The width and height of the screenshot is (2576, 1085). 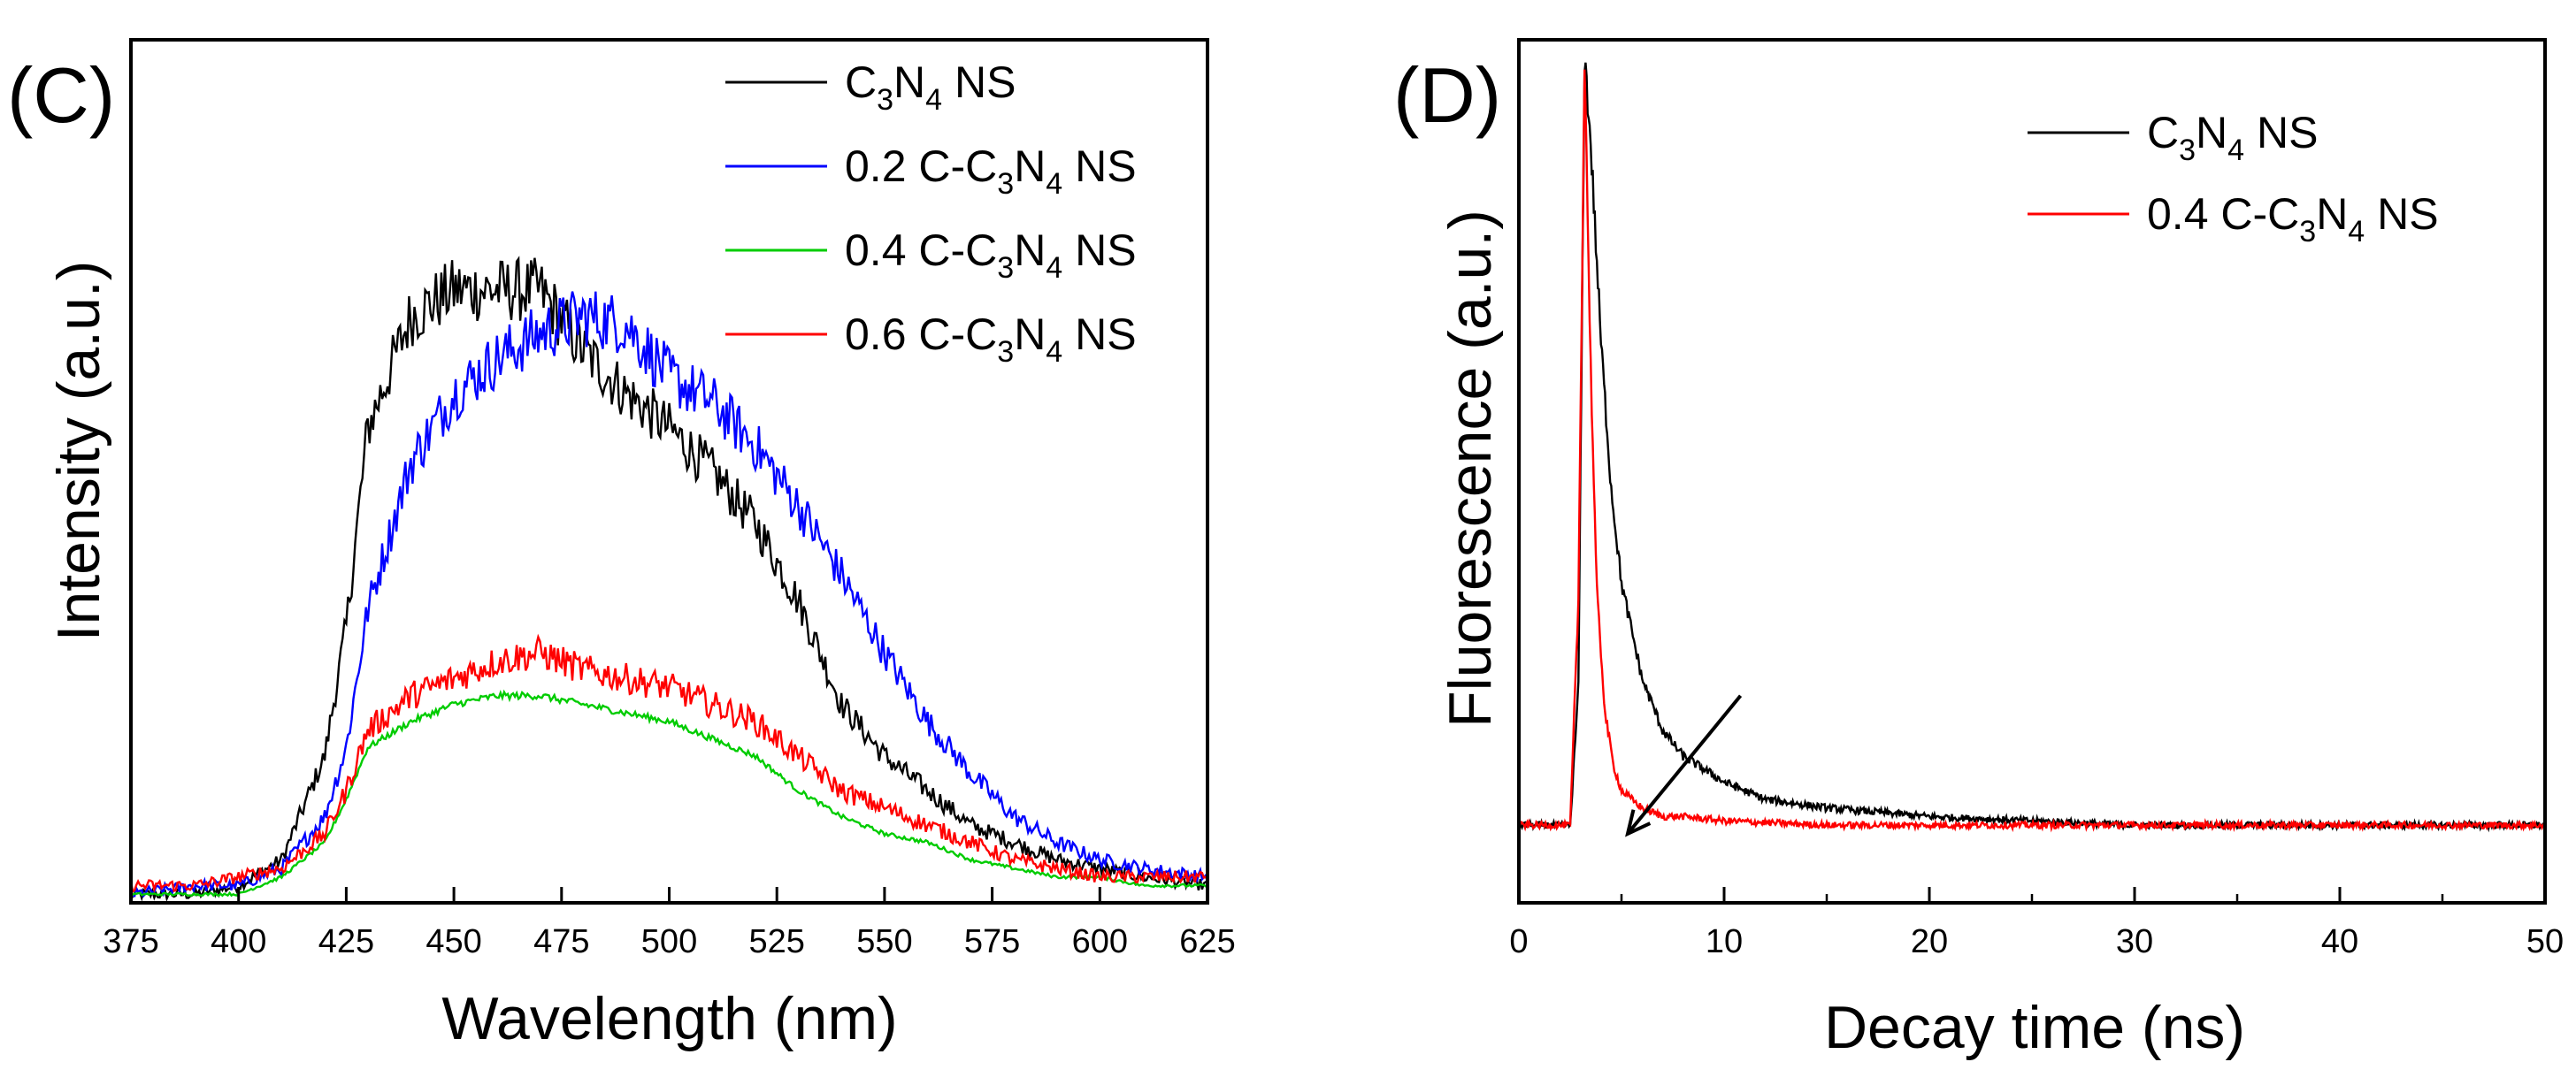 I want to click on panel-d-x-tick-label-0: 0, so click(x=1518, y=941).